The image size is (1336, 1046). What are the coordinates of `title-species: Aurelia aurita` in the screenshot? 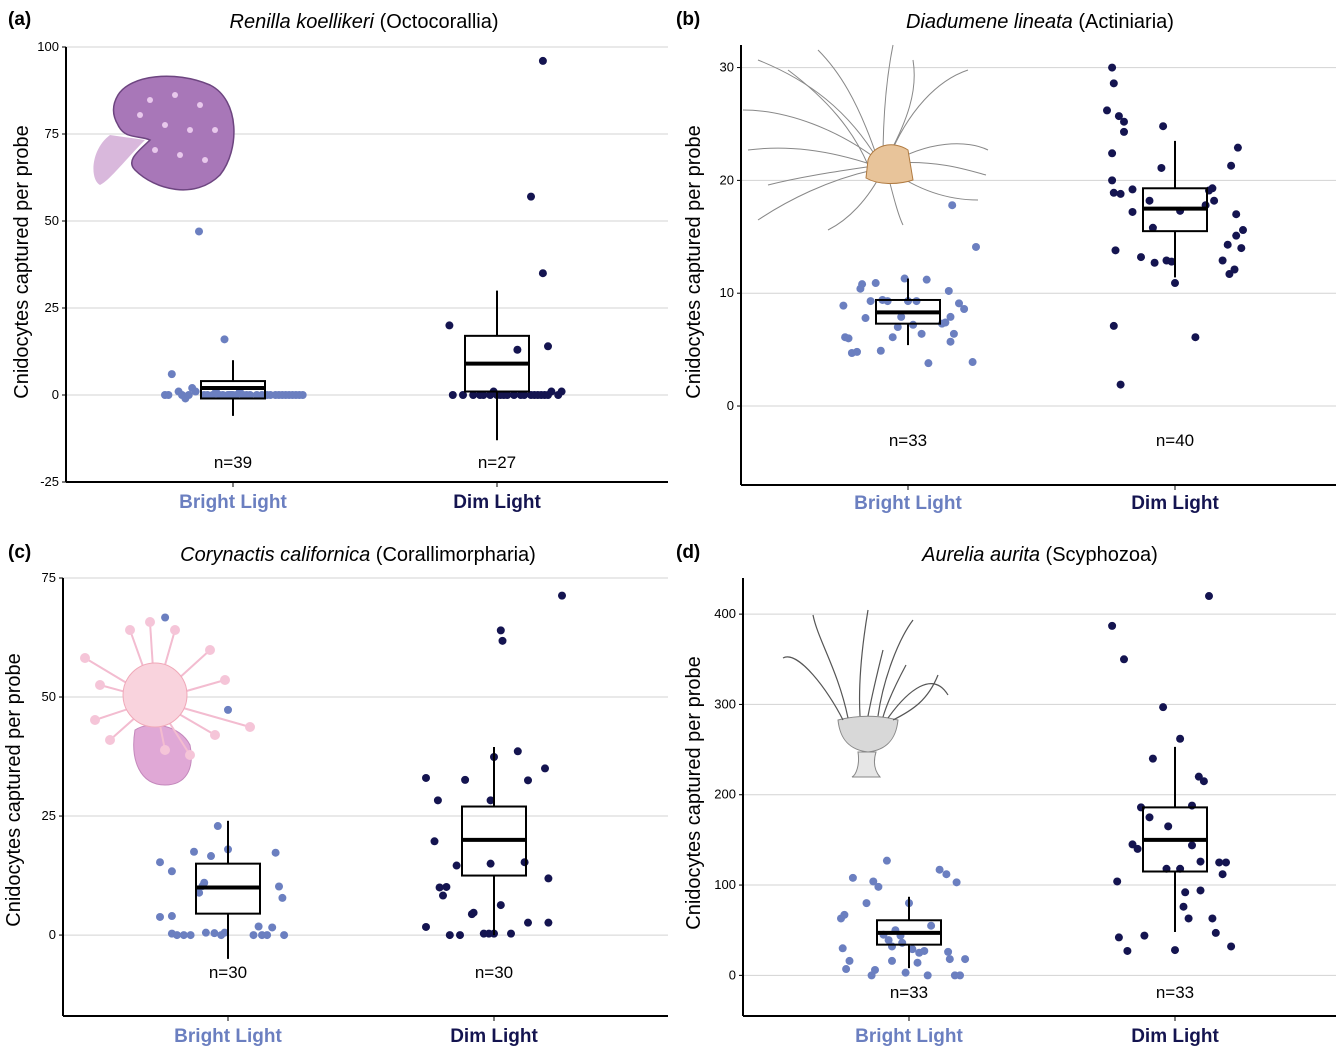 It's located at (980, 555).